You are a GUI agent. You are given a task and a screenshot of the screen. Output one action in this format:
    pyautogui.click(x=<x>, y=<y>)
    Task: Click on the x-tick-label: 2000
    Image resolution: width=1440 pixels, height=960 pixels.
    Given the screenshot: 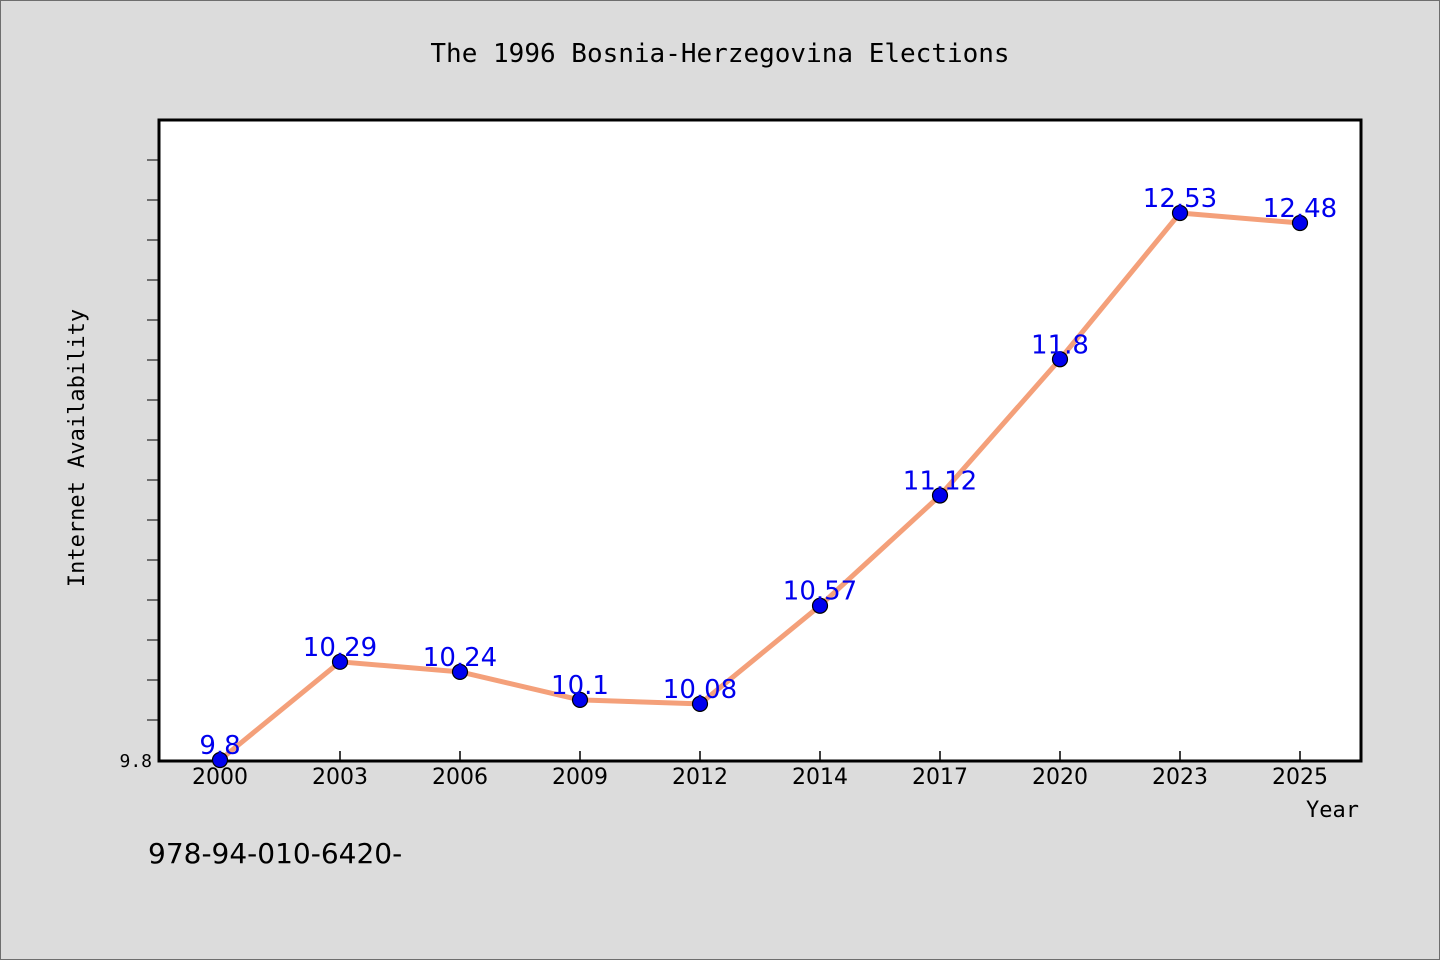 What is the action you would take?
    pyautogui.click(x=220, y=777)
    